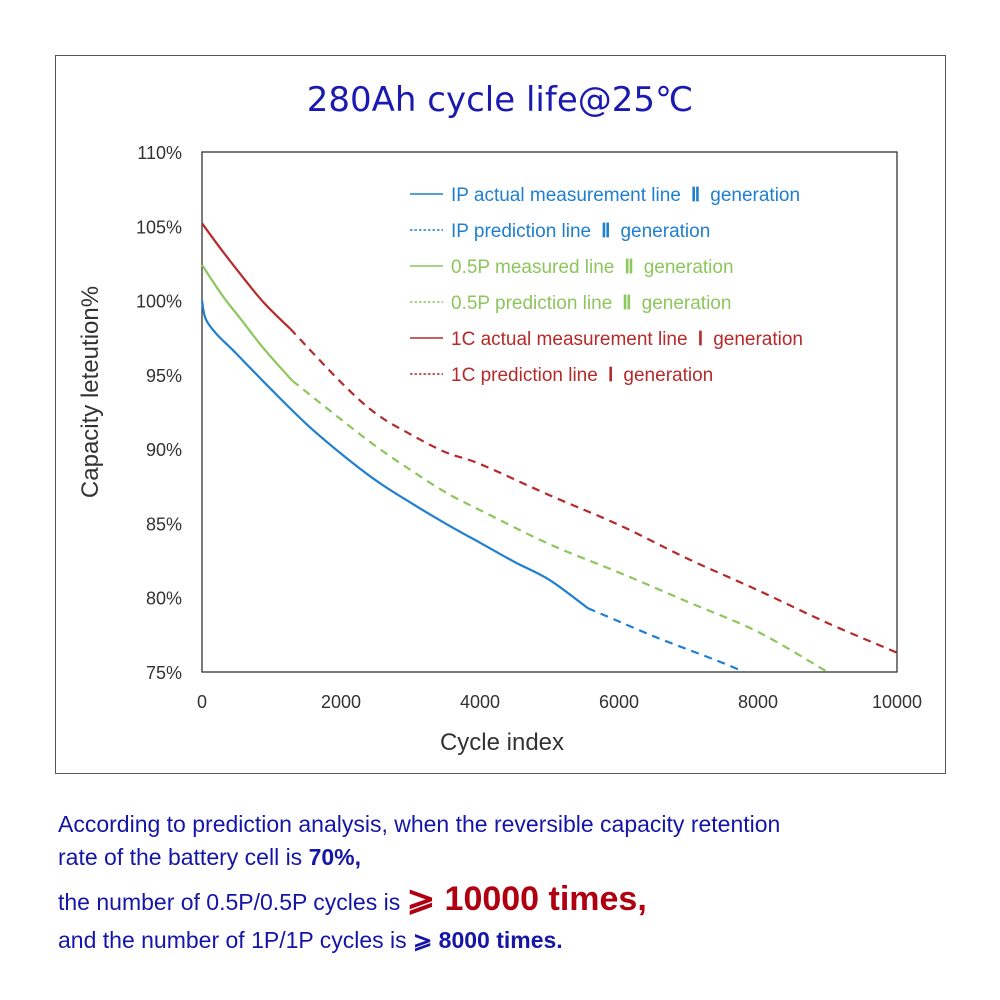  What do you see at coordinates (480, 702) in the screenshot?
I see `x-tick-label: 4000` at bounding box center [480, 702].